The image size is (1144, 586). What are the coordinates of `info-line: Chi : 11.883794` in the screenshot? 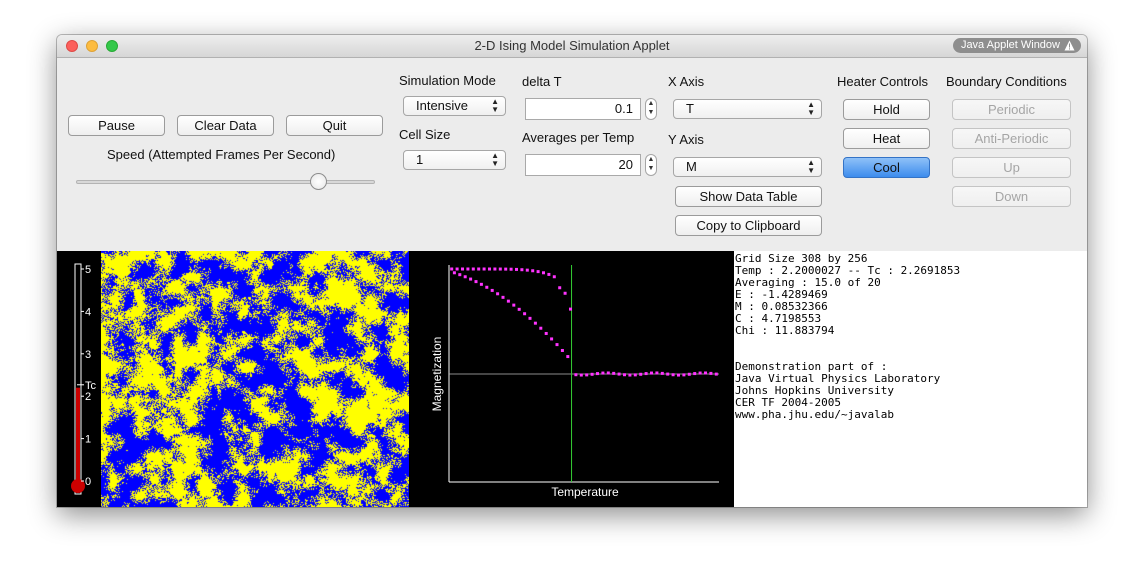 It's located at (785, 330).